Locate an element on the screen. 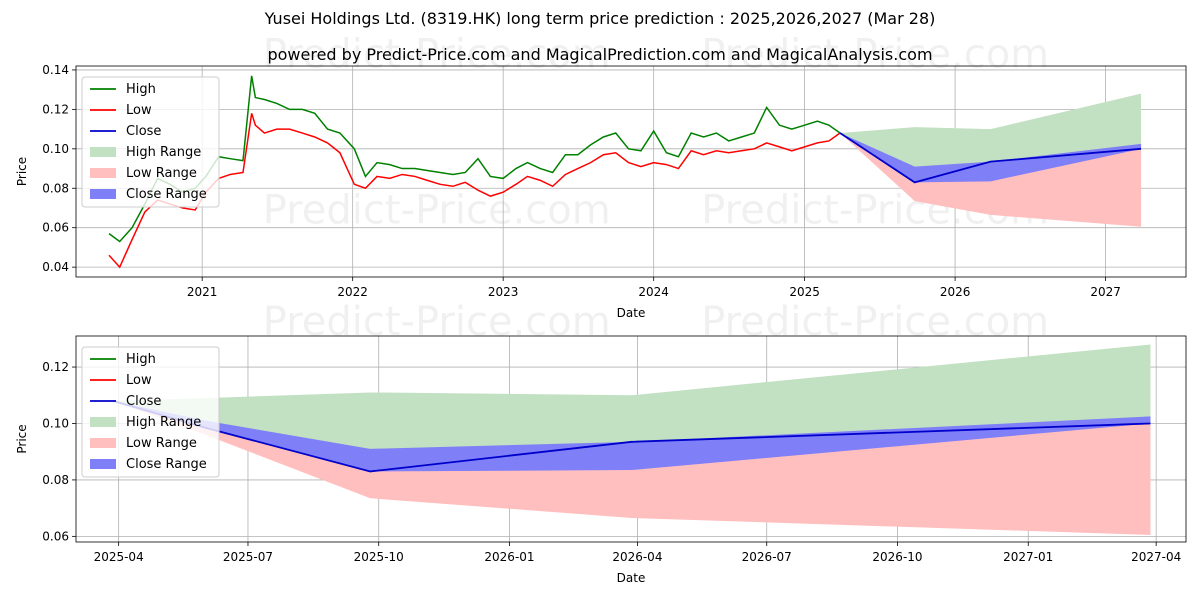 This screenshot has width=1200, height=600. x-tick-label: 2026-07 is located at coordinates (767, 557).